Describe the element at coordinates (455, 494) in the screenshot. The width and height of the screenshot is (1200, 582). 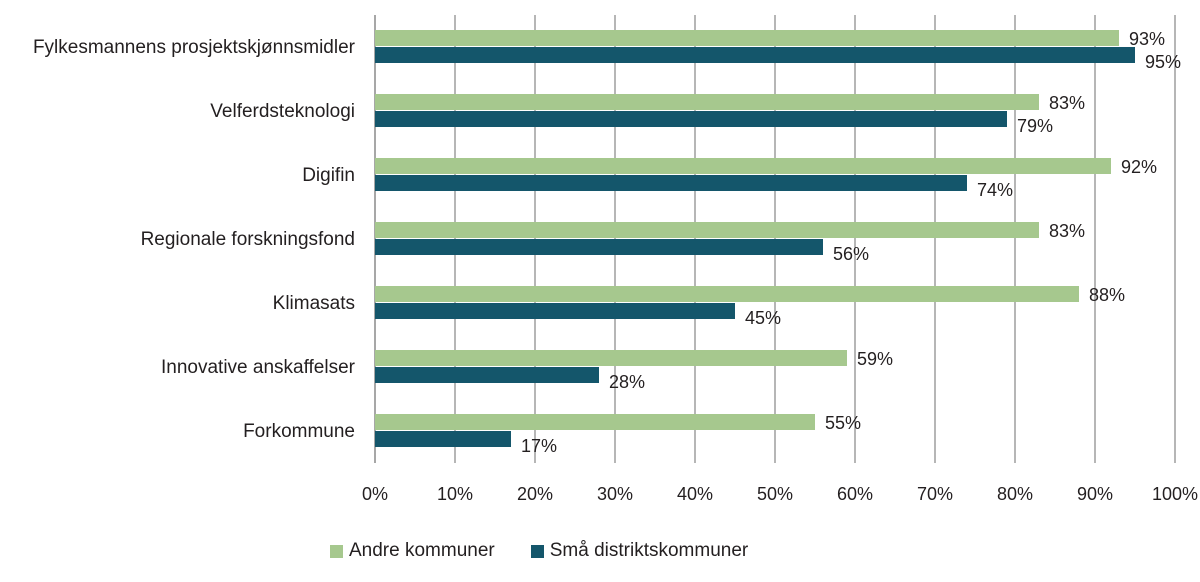
I see `x-tick-label: 10%` at that location.